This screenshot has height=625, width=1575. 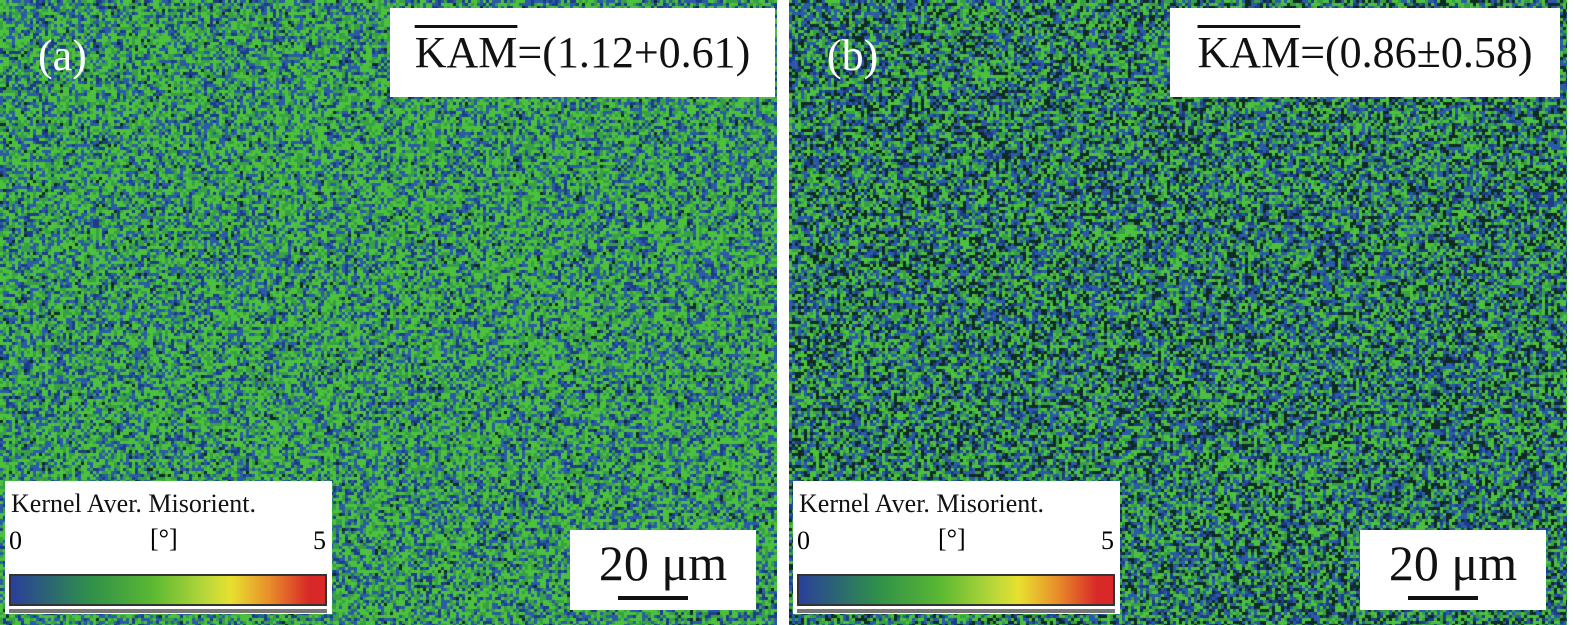 I want to click on panel-label: (b), so click(x=853, y=55).